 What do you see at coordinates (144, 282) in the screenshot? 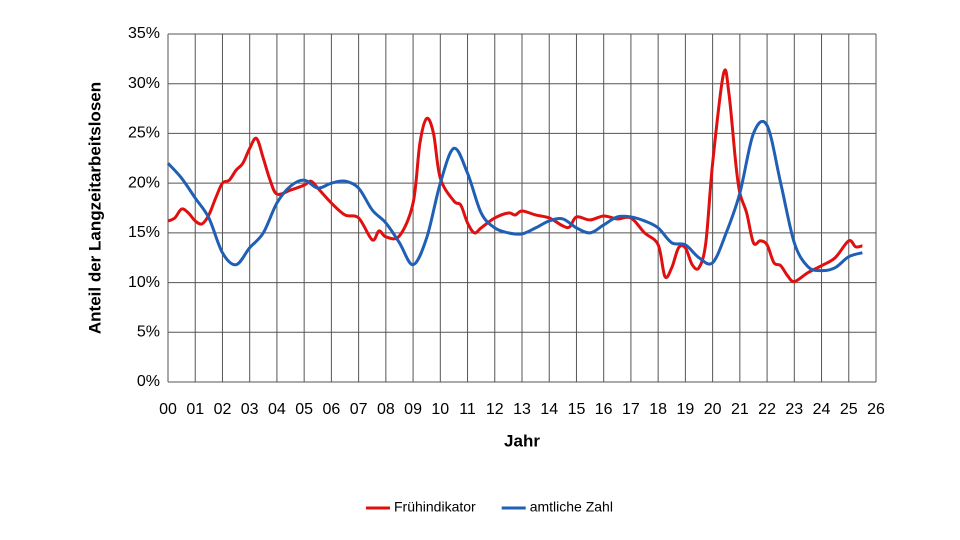
I see `y-tick-label: 10%` at bounding box center [144, 282].